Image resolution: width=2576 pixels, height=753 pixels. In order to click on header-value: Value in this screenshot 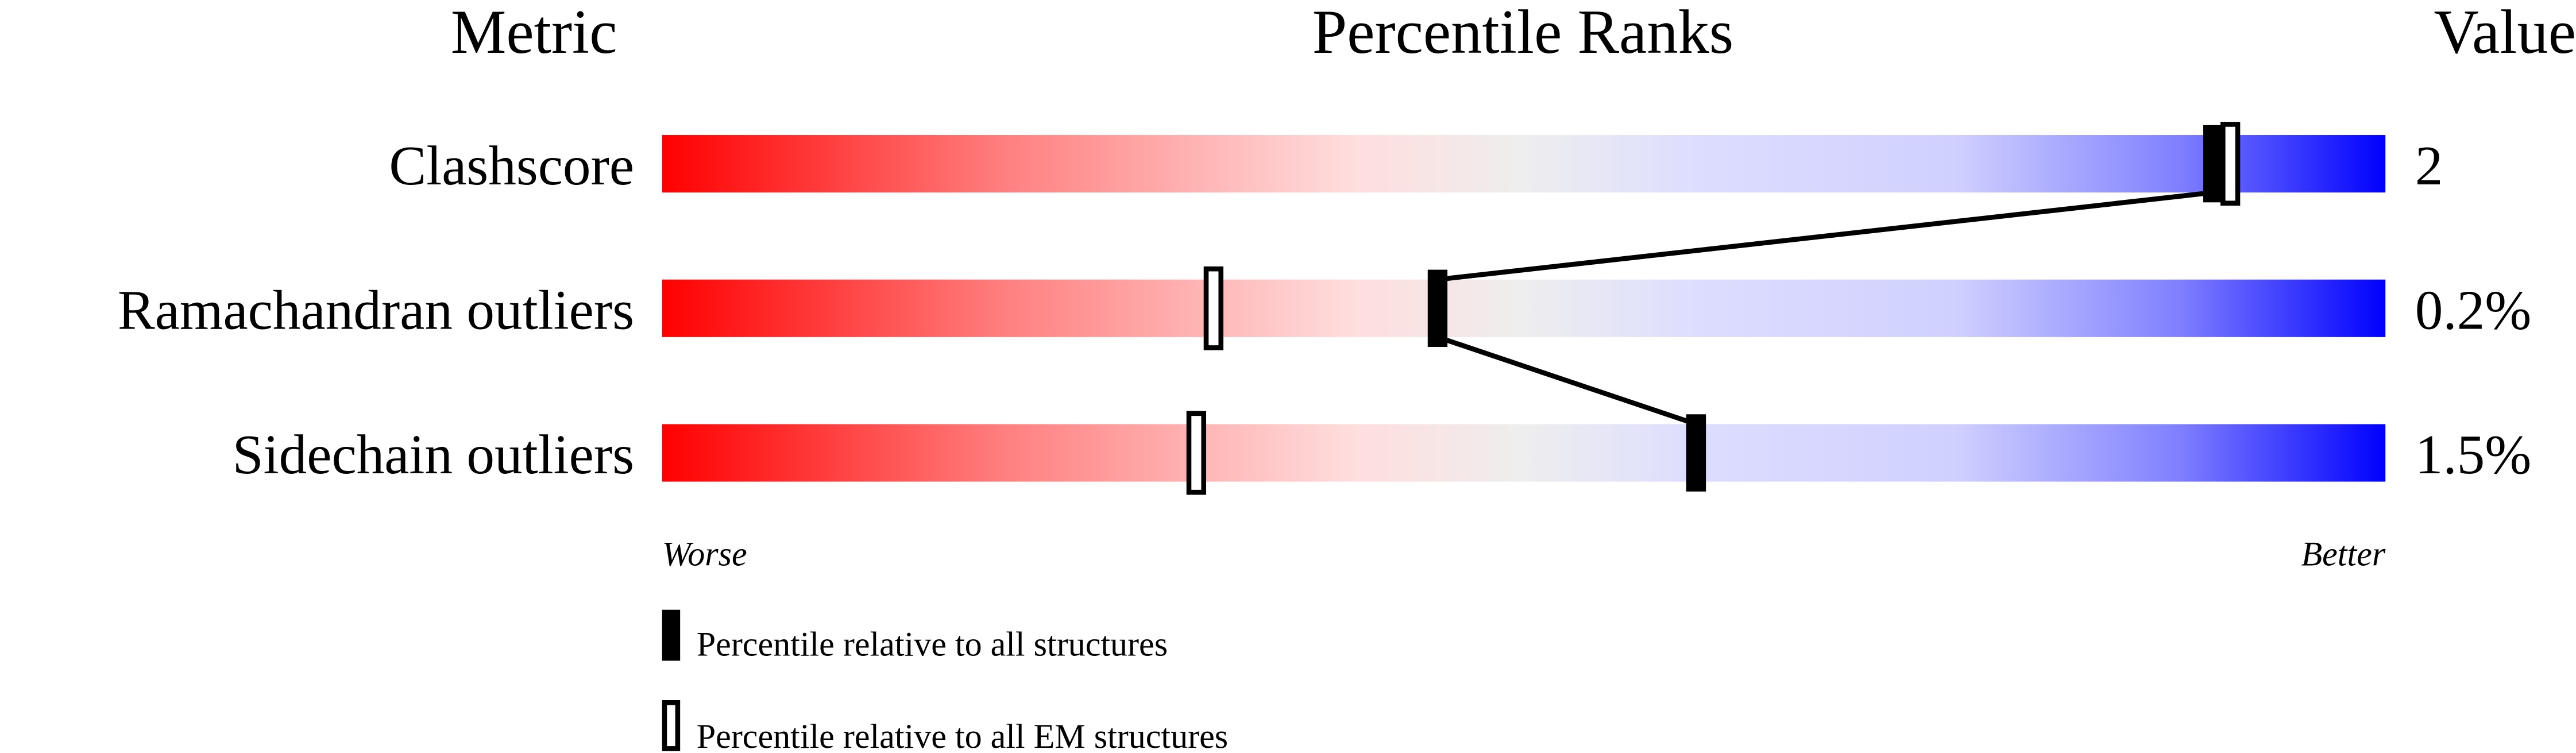, I will do `click(2505, 34)`.